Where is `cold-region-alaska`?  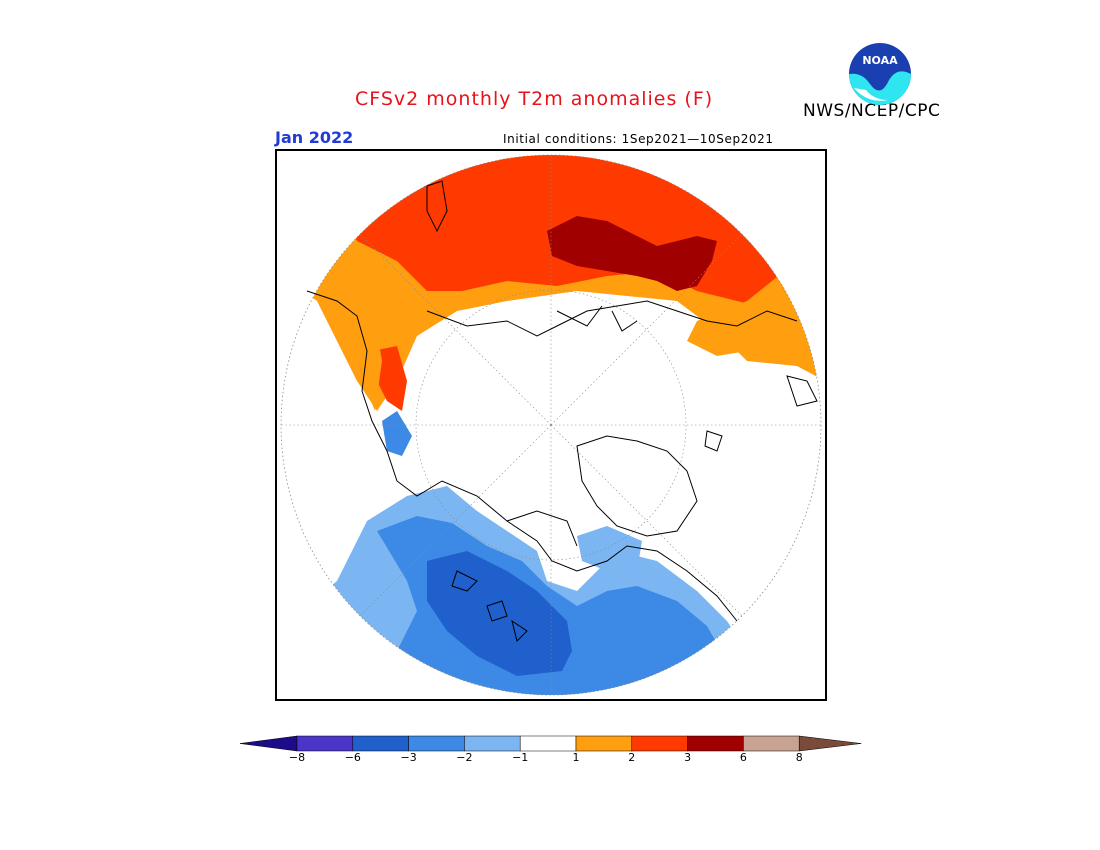 cold-region-alaska is located at coordinates (397, 433).